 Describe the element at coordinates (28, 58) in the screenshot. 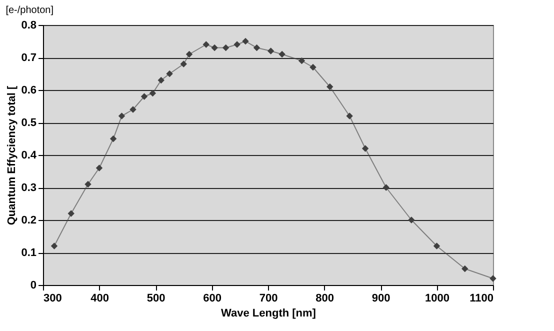

I see `y-tick-label: 0.7` at that location.